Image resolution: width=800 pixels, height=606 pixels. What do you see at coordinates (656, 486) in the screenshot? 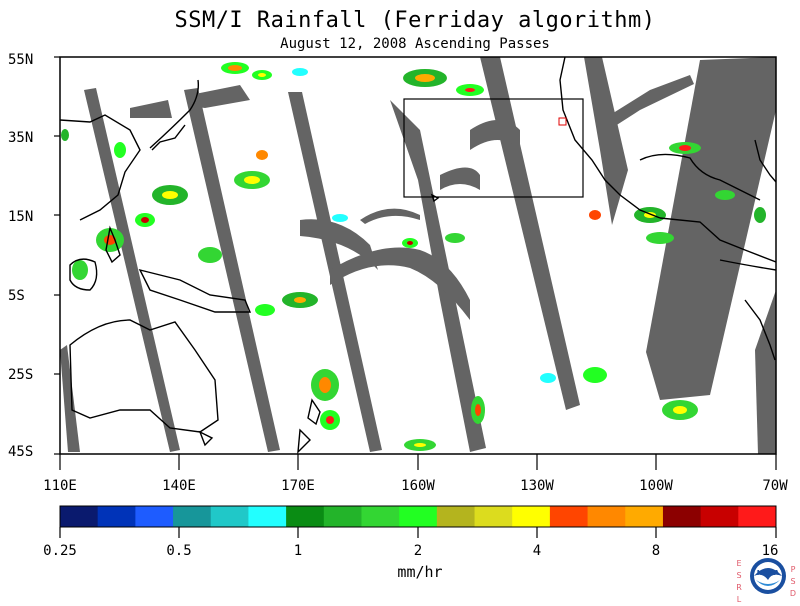
I see `lon-label-100w: 100W` at bounding box center [656, 486].